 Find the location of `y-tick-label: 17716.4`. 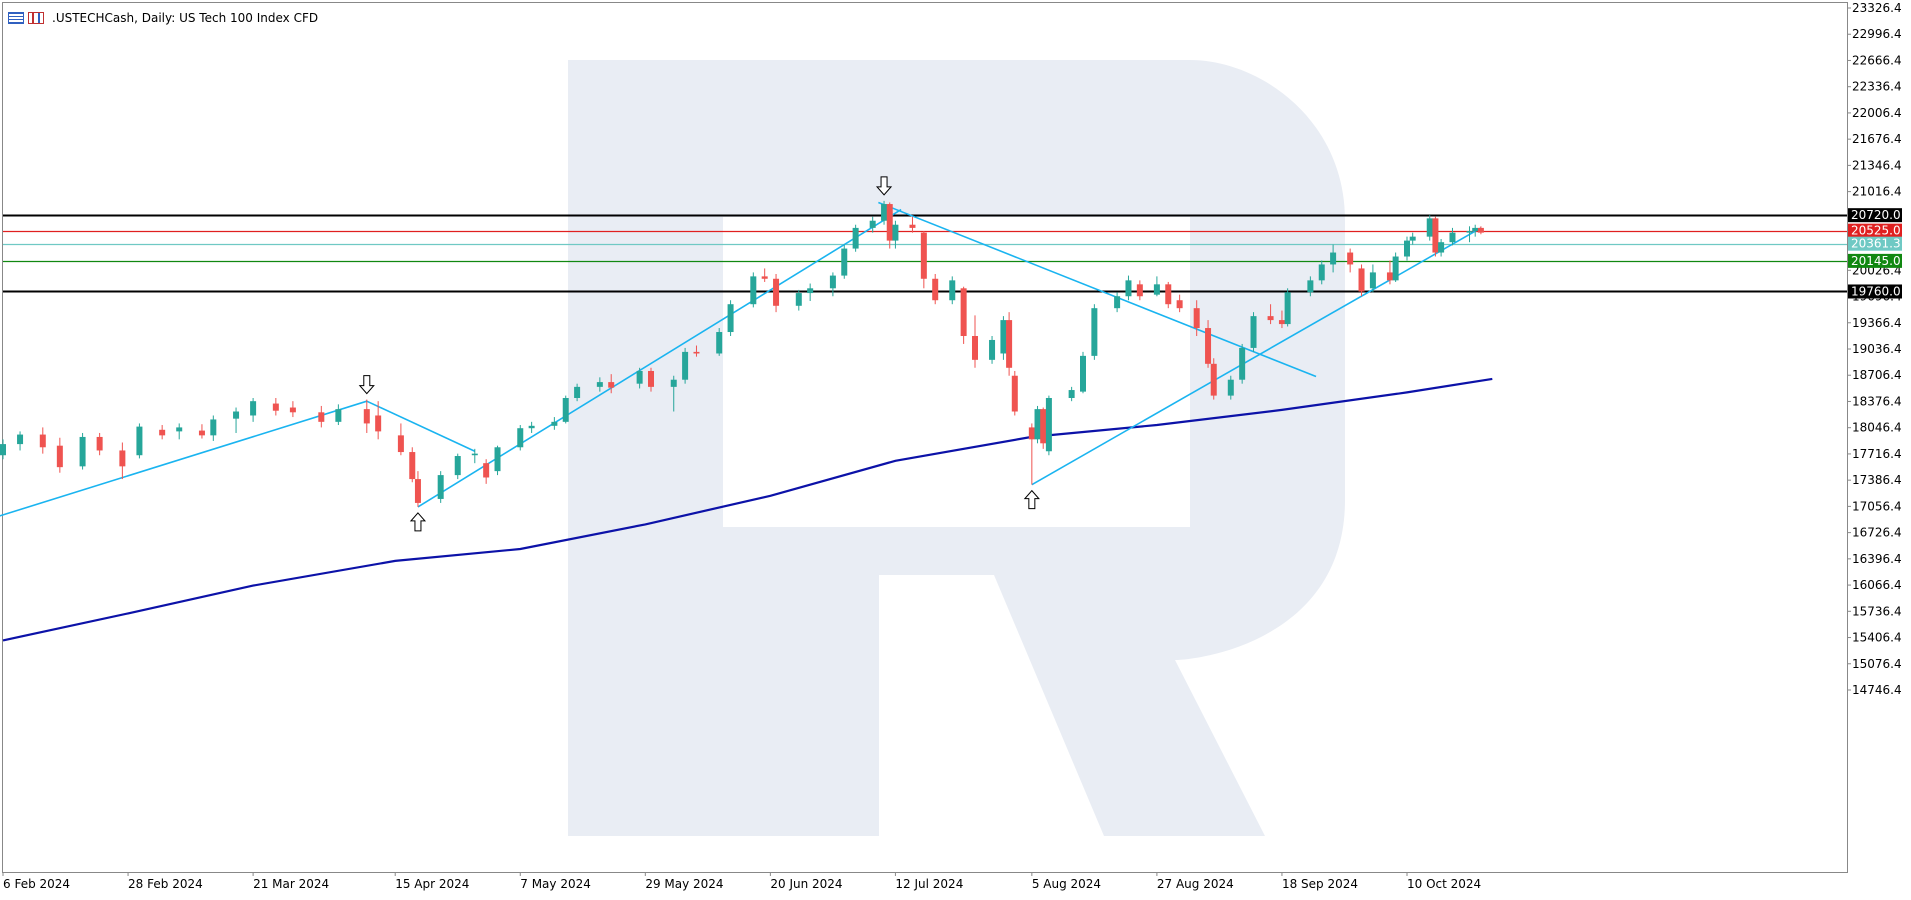

y-tick-label: 17716.4 is located at coordinates (1877, 454).